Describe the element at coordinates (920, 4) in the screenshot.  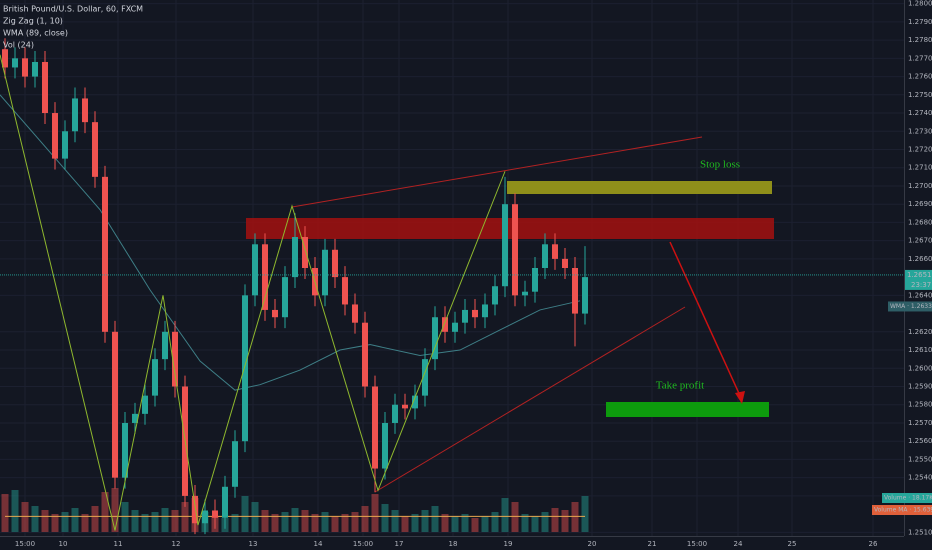
I see `y-tick-label: 1.28000` at that location.